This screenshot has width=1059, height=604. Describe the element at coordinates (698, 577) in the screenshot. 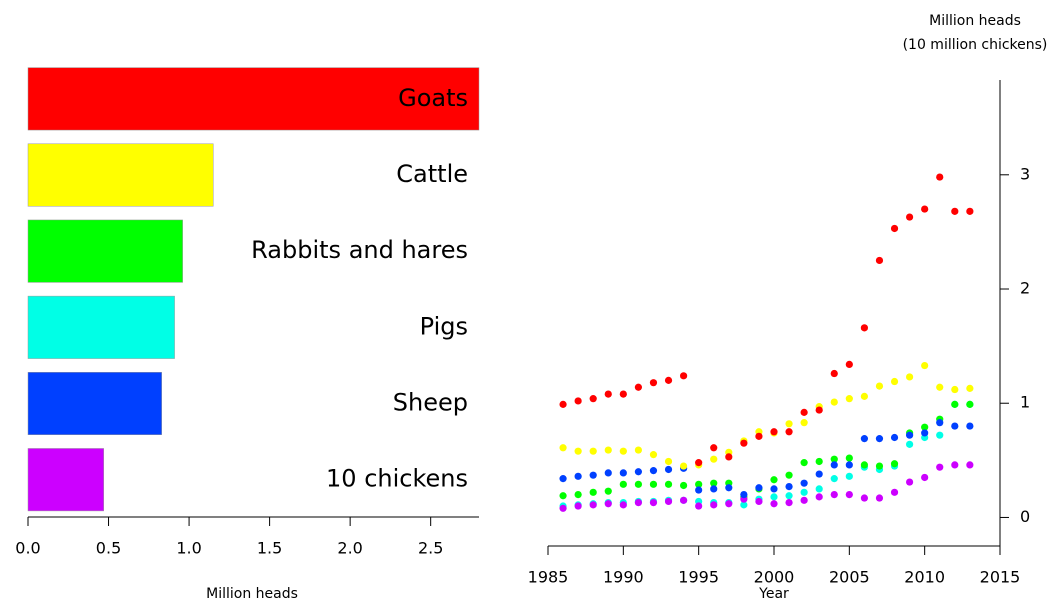

I see `x-tick-label: 1995` at that location.